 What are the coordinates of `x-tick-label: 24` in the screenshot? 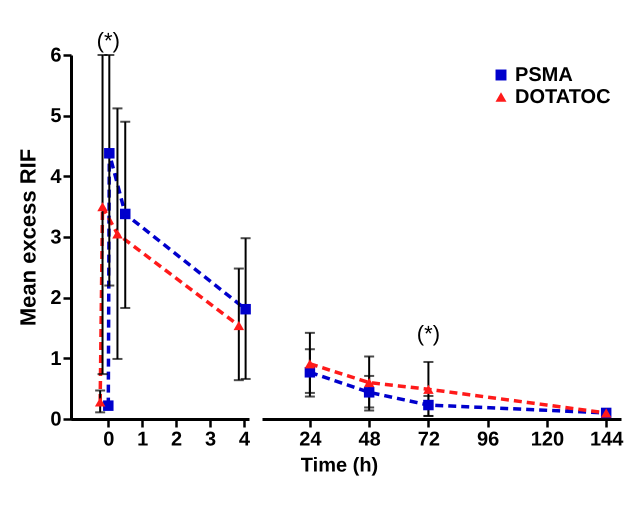 It's located at (310, 439).